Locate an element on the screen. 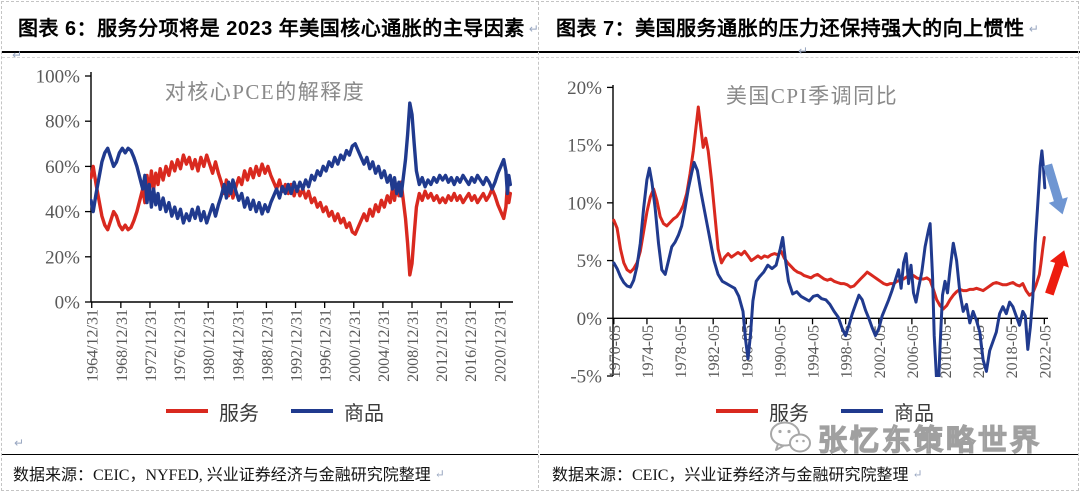 The height and width of the screenshot is (492, 1080). x-axis-tick-label: 1984/12/31 is located at coordinates (238, 345).